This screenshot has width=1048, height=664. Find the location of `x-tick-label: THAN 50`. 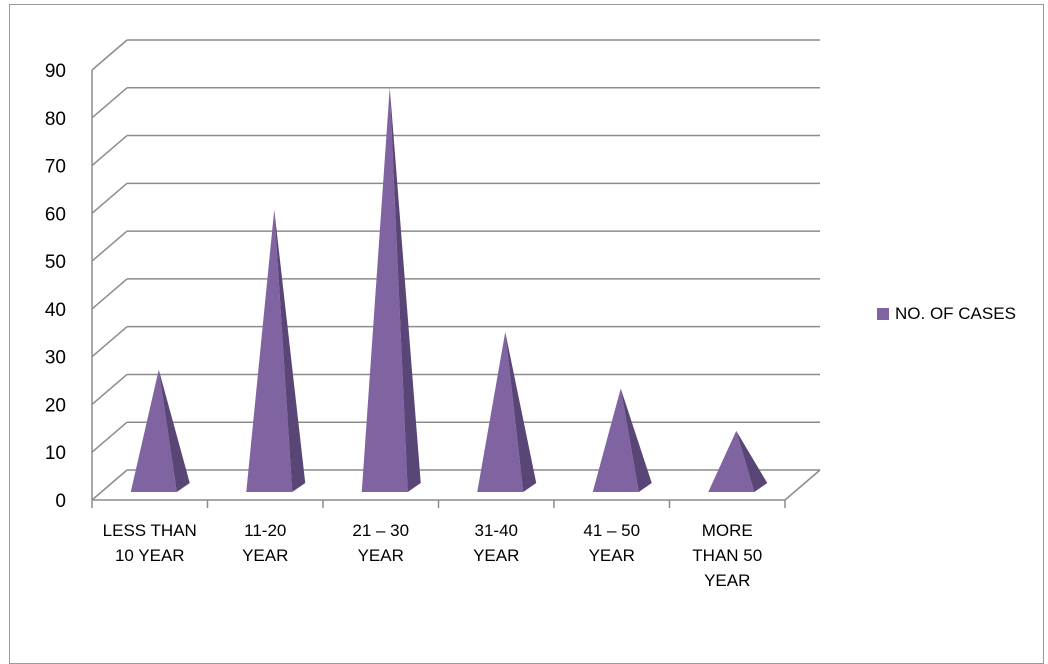

x-tick-label: THAN 50 is located at coordinates (727, 555).